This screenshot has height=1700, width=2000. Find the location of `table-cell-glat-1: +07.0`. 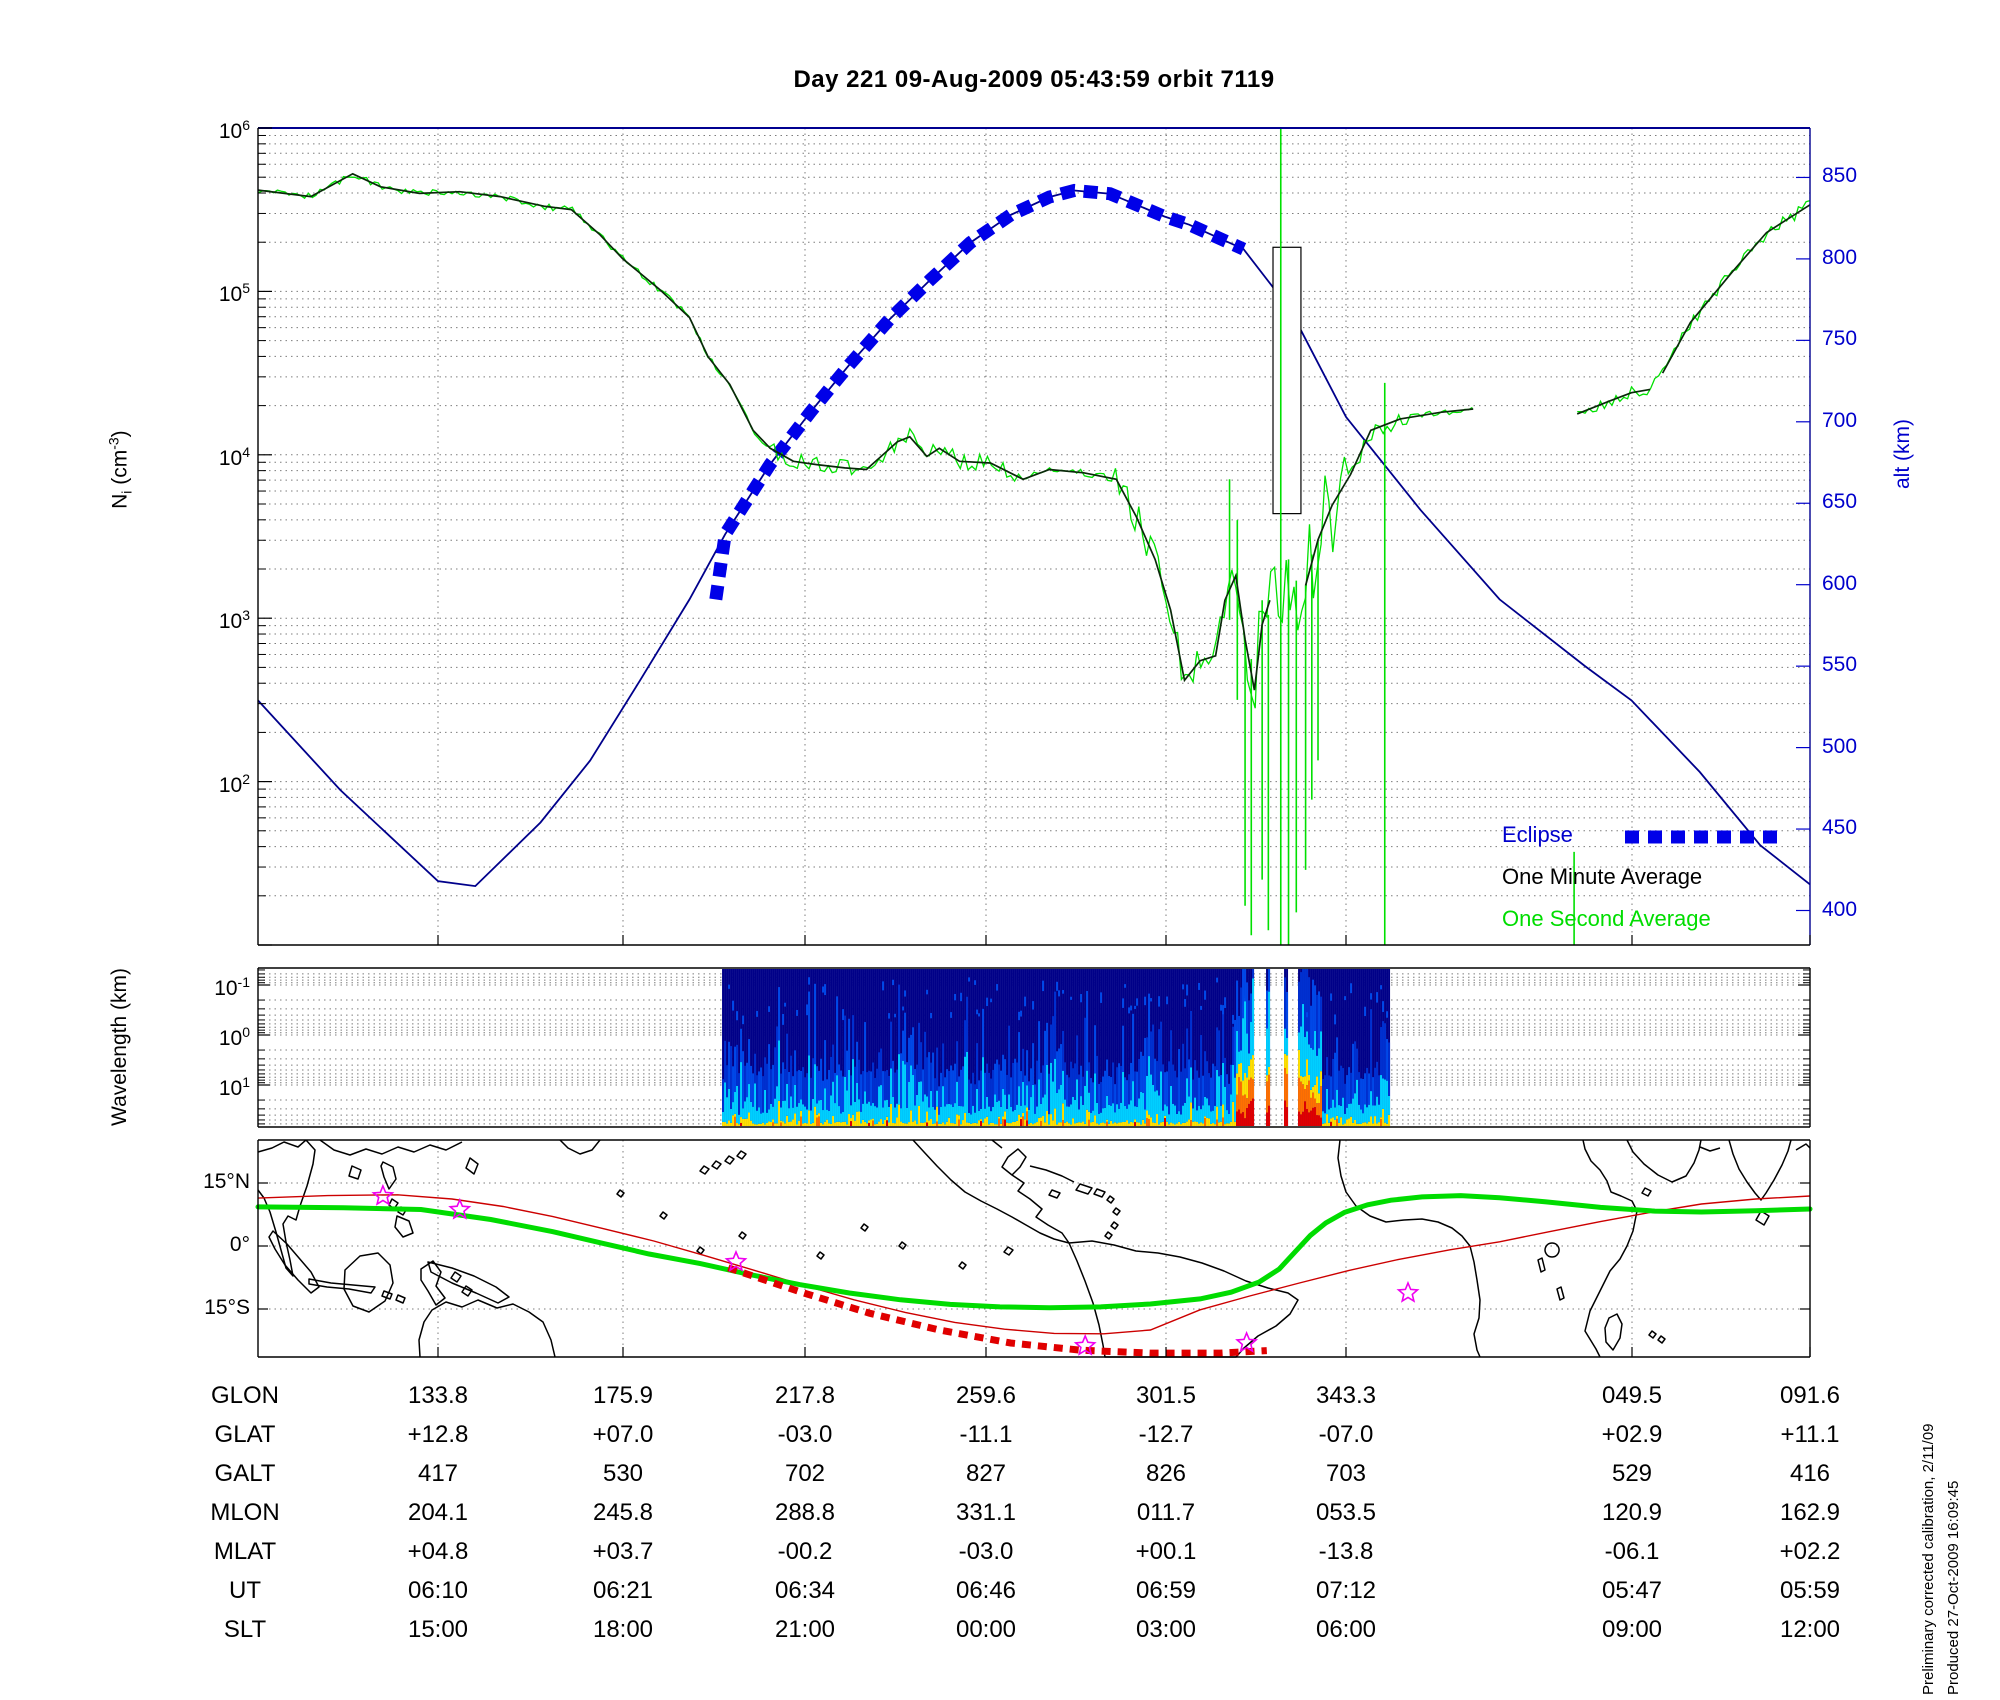

table-cell-glat-1: +07.0 is located at coordinates (623, 1434).